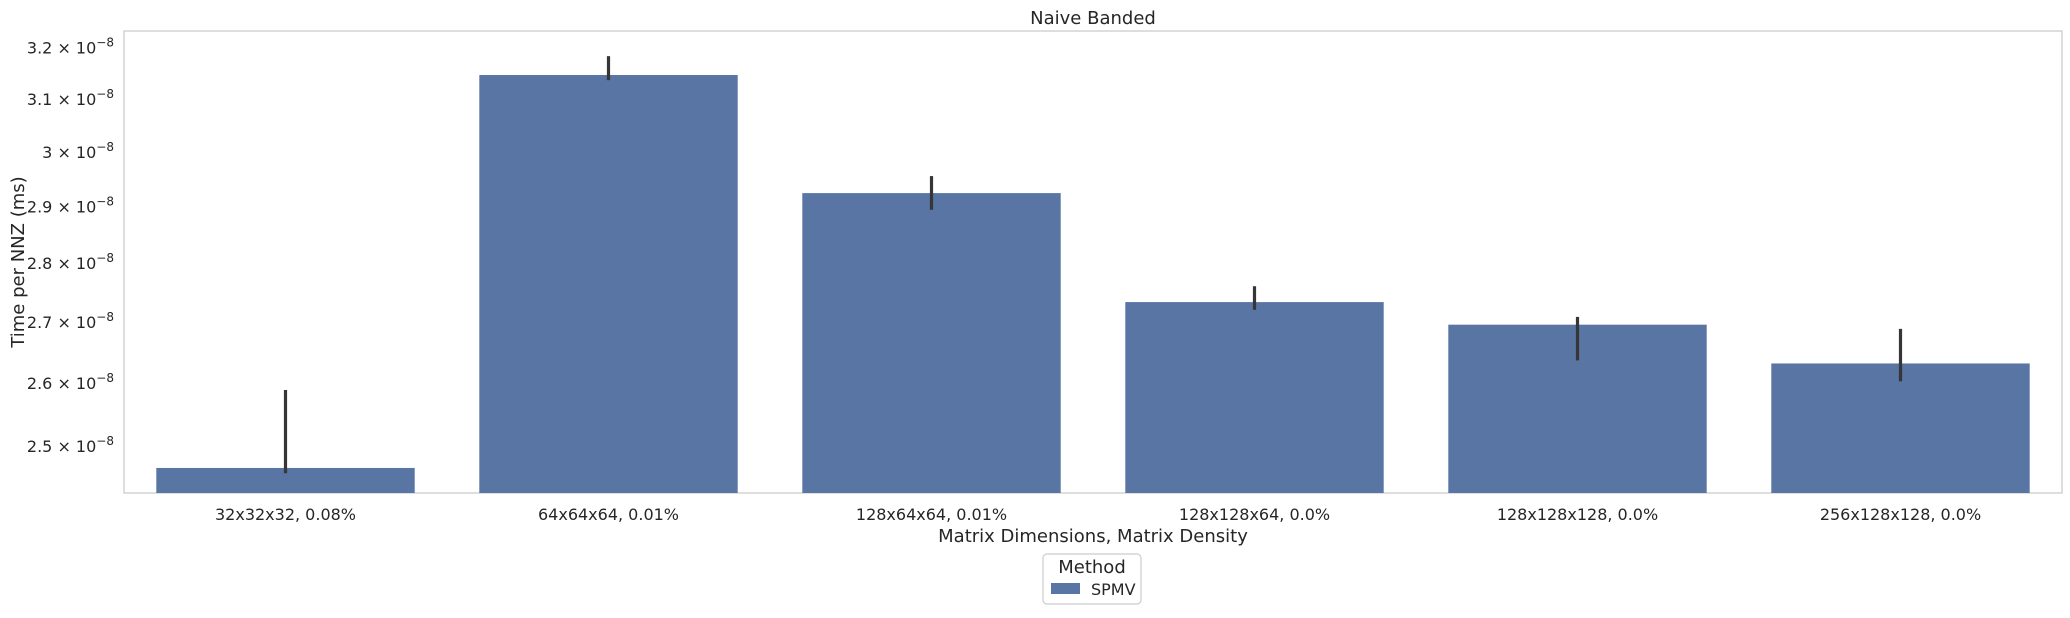 This screenshot has height=618, width=2070. What do you see at coordinates (78, 151) in the screenshot?
I see `y-tick-label-6: 3 × 10⁻⁸` at bounding box center [78, 151].